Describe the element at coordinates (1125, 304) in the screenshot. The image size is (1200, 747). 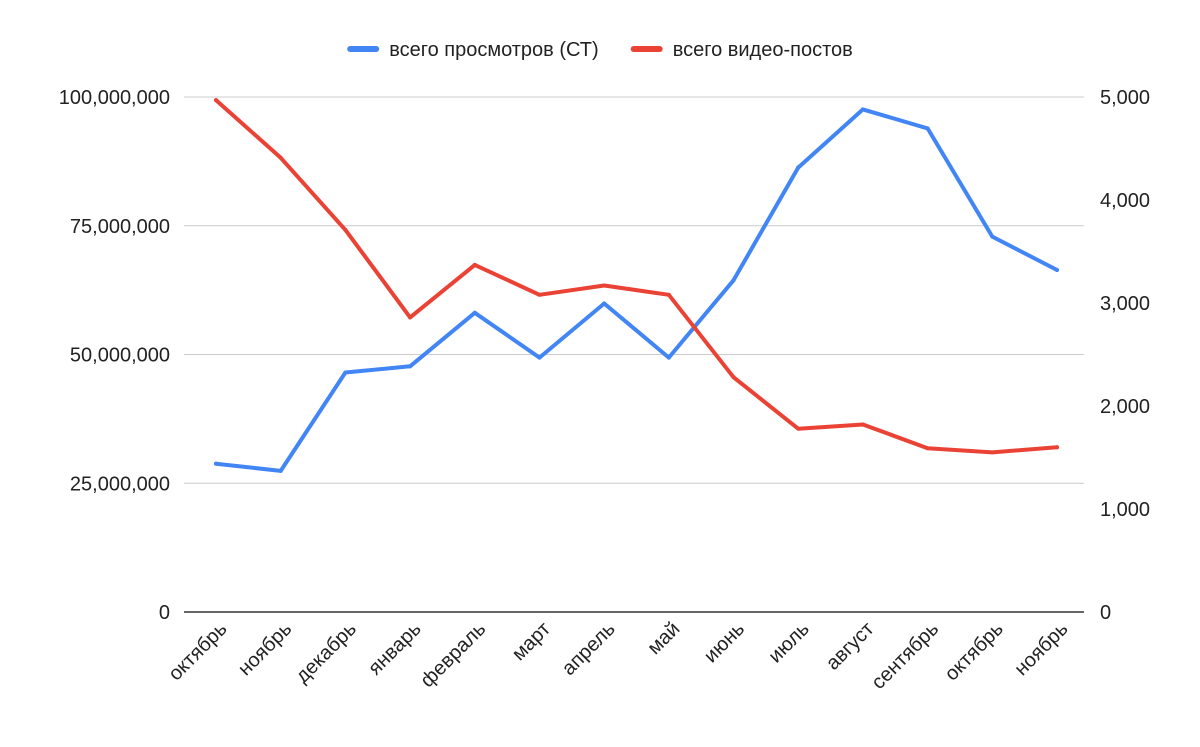
I see `right-axis-tick-label: 3,000` at that location.